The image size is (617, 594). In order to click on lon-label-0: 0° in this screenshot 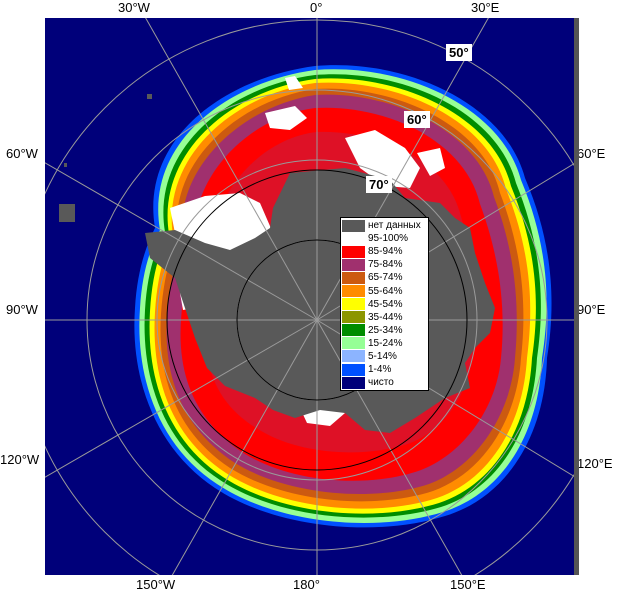, I will do `click(316, 7)`.